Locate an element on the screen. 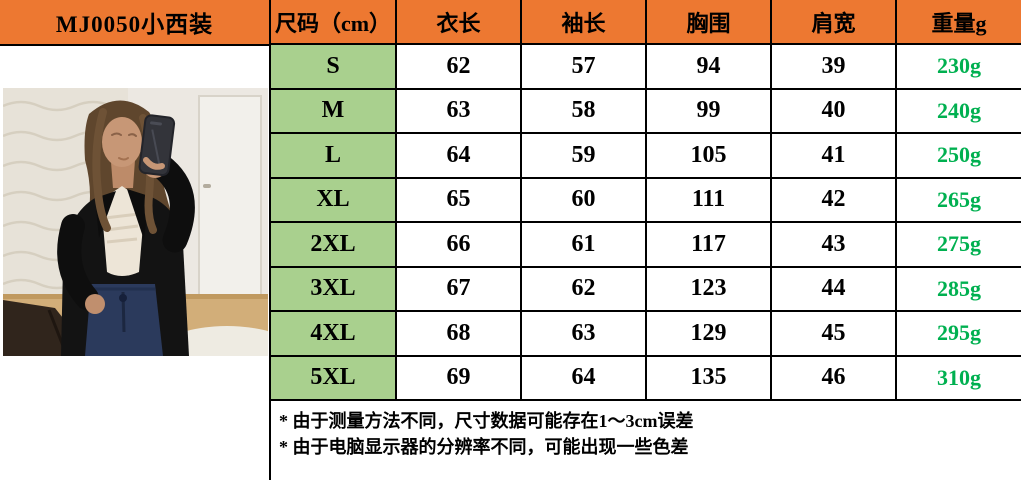 This screenshot has width=1021, height=480. note-measurement-tolerance: * 由于测量方法不同，尺寸数据可能存在1～3cm误差 is located at coordinates (486, 421).